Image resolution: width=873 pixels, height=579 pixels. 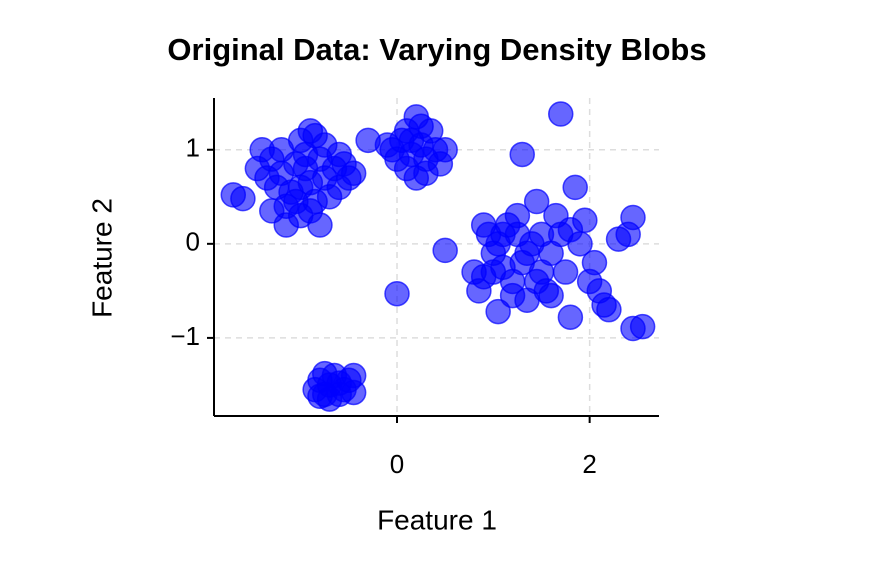 What do you see at coordinates (437, 519) in the screenshot?
I see `x-axis-label: Feature 1` at bounding box center [437, 519].